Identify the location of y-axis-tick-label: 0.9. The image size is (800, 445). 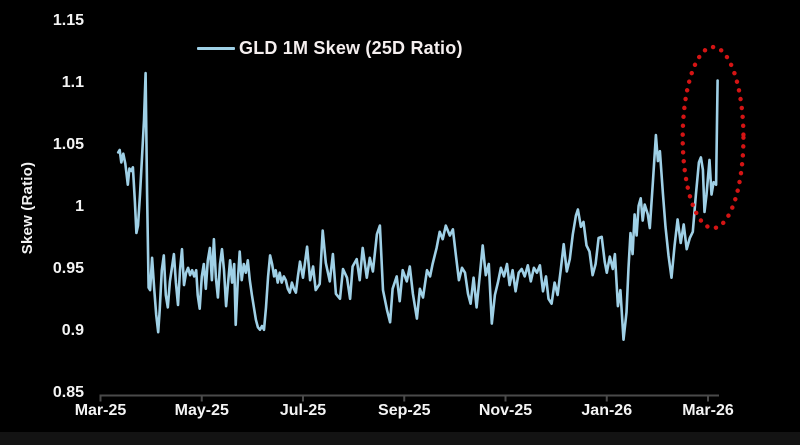
(72, 330).